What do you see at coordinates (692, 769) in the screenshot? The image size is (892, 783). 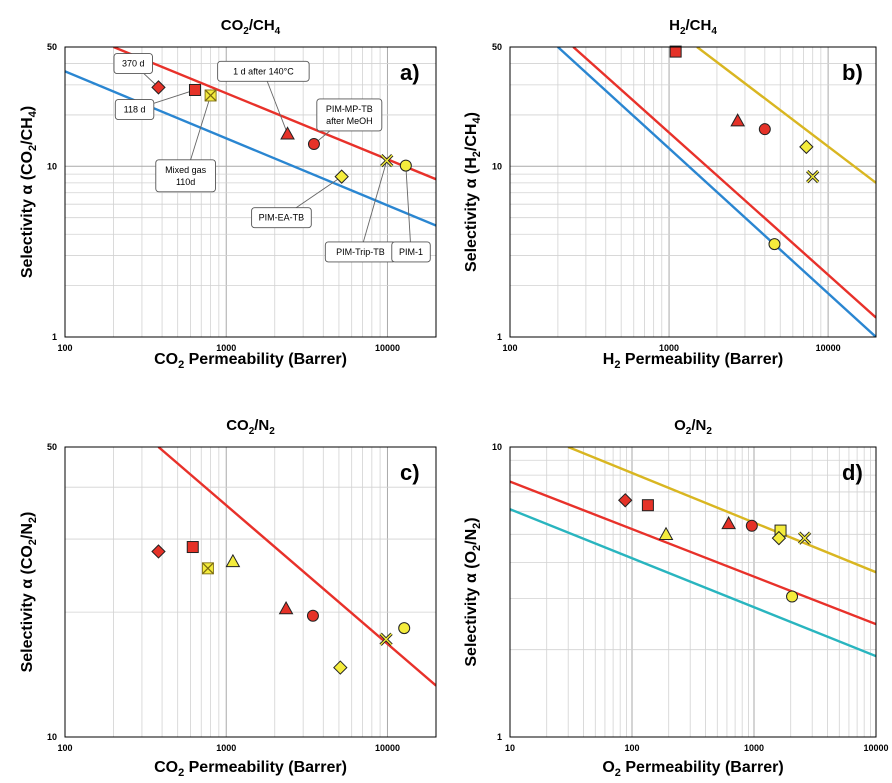 I see `x-axis-label-d: O2 Permeability (Barrer)` at bounding box center [692, 769].